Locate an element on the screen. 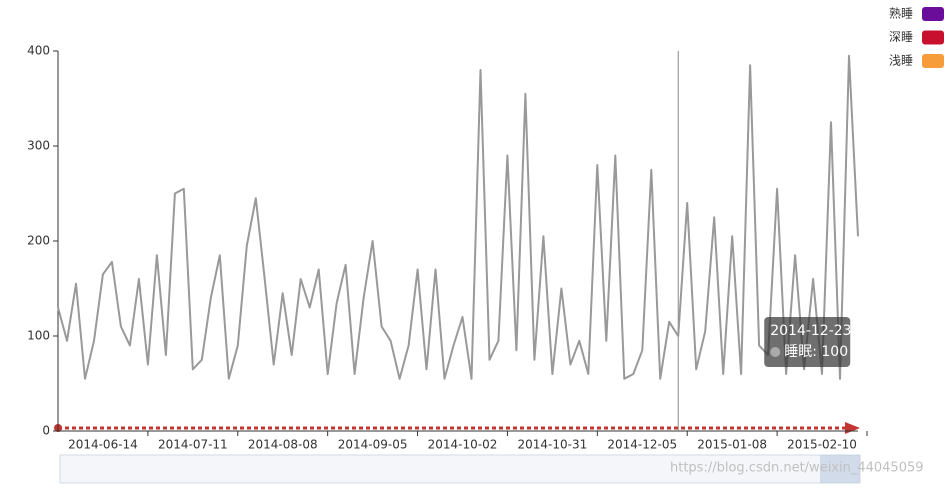 This screenshot has width=947, height=488. y-tick-label: 0 is located at coordinates (46, 431).